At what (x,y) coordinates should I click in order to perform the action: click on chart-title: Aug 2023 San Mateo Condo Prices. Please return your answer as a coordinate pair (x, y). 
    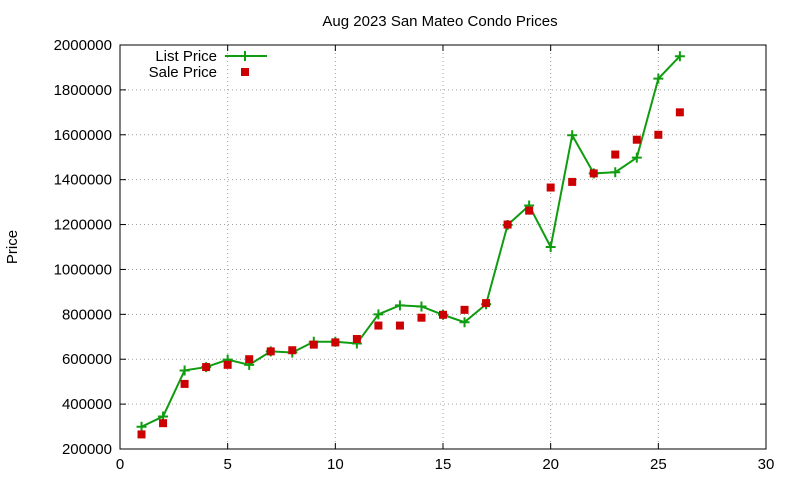
    Looking at the image, I should click on (439, 21).